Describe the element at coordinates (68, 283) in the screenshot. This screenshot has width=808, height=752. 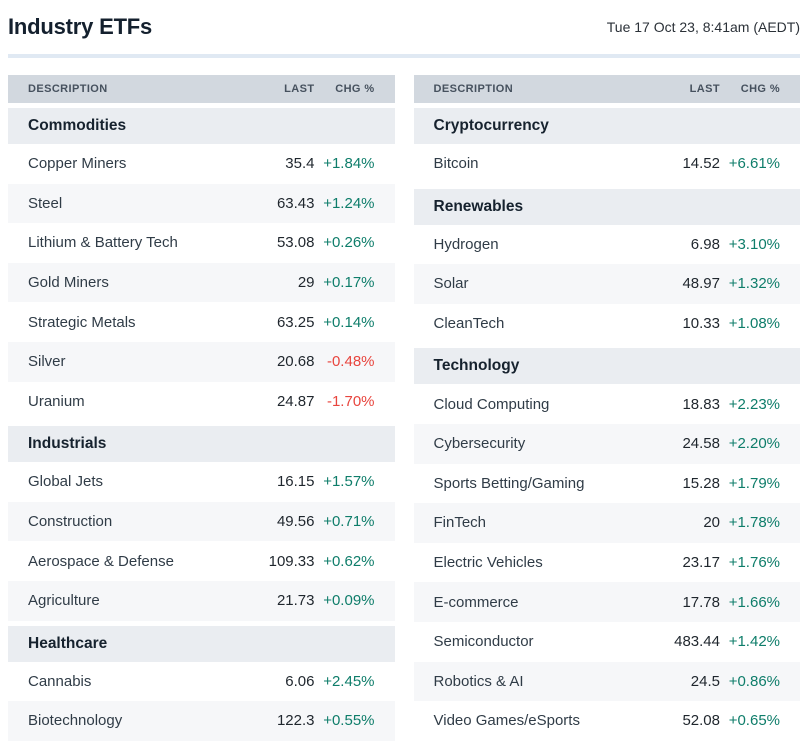
I see `etf-description: Gold Miners` at that location.